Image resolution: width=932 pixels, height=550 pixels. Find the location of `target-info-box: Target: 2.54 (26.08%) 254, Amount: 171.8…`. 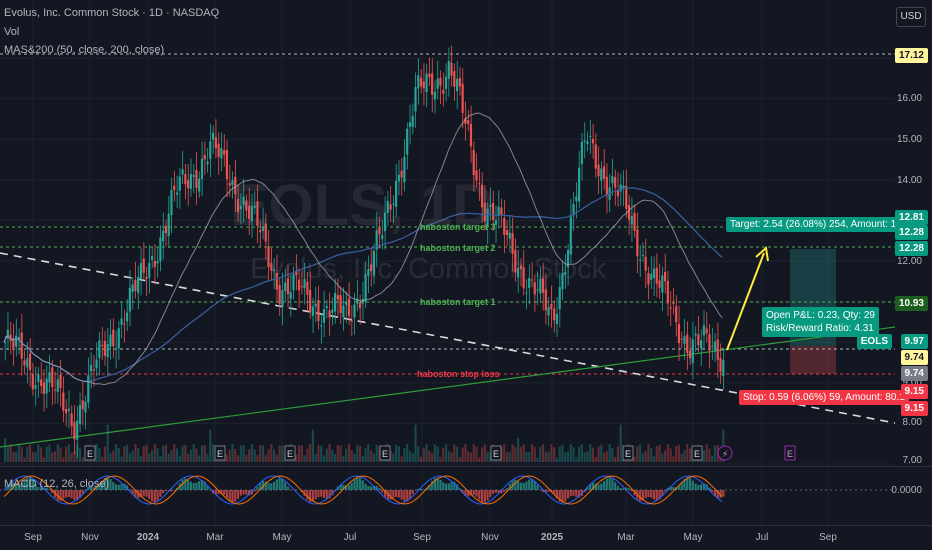

target-info-box: Target: 2.54 (26.08%) 254, Amount: 171.8… is located at coordinates (826, 224).